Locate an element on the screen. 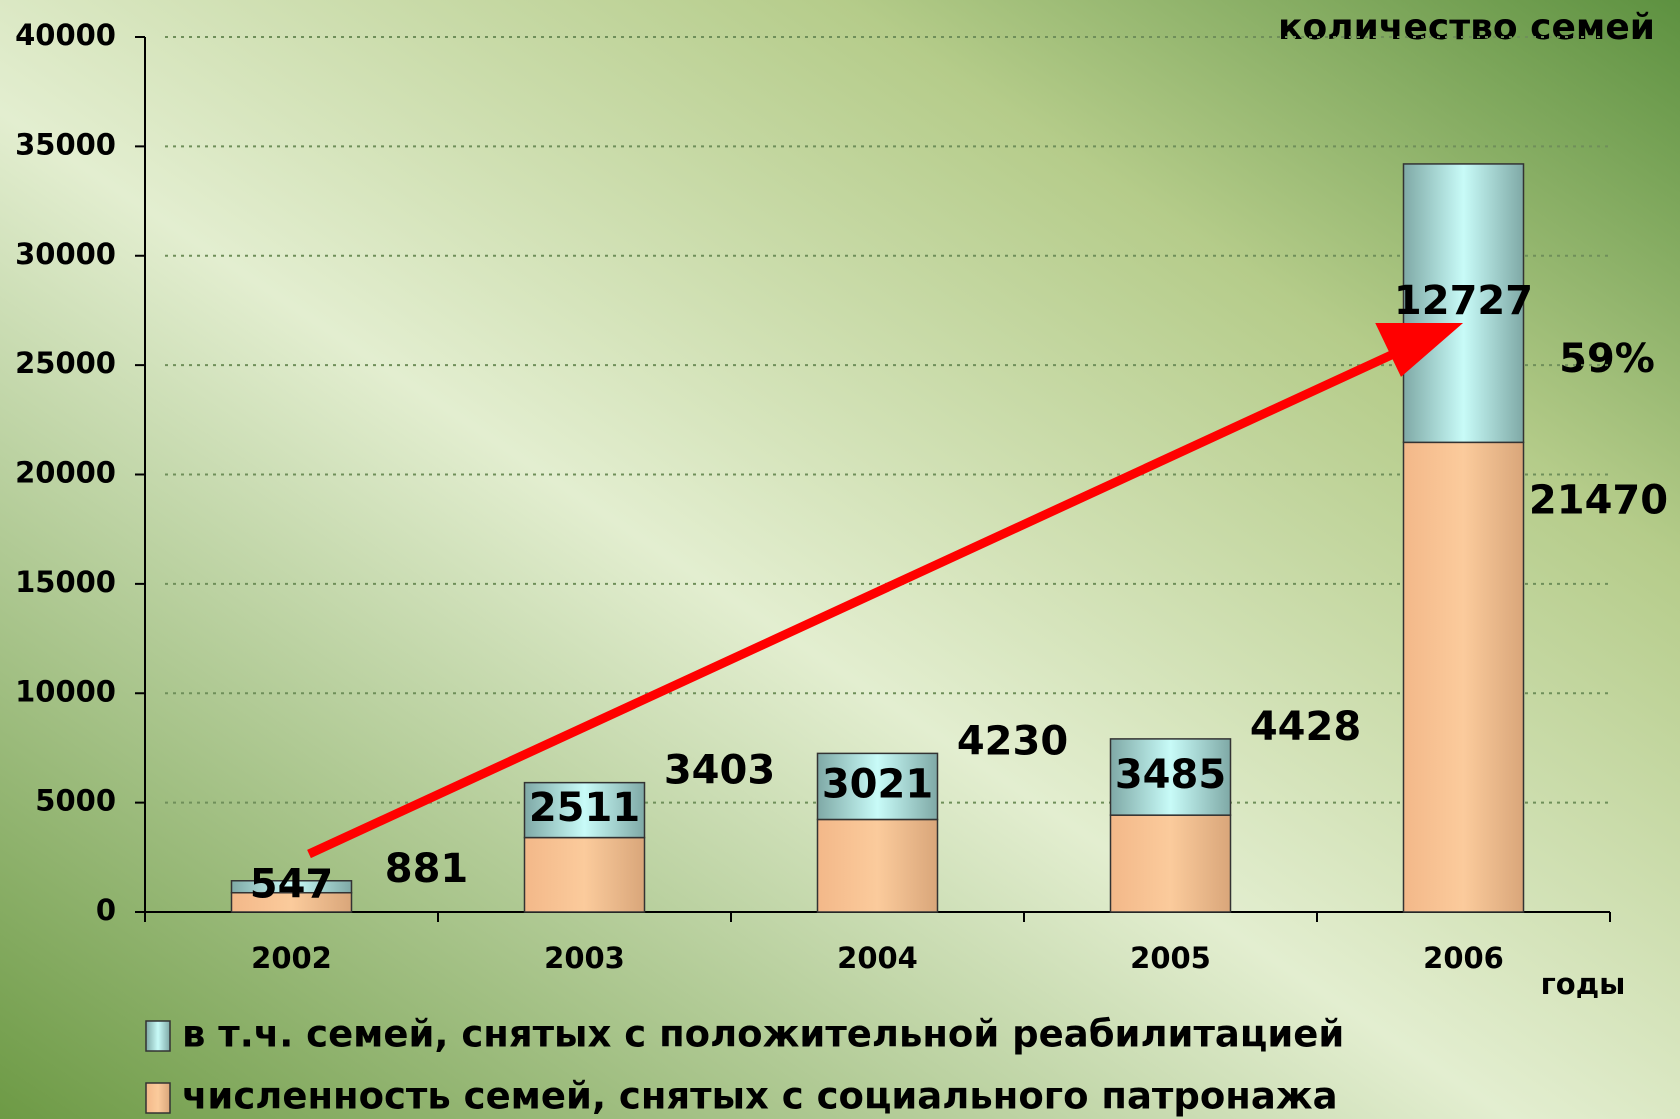  y-tick-label: 0 is located at coordinates (106, 910).